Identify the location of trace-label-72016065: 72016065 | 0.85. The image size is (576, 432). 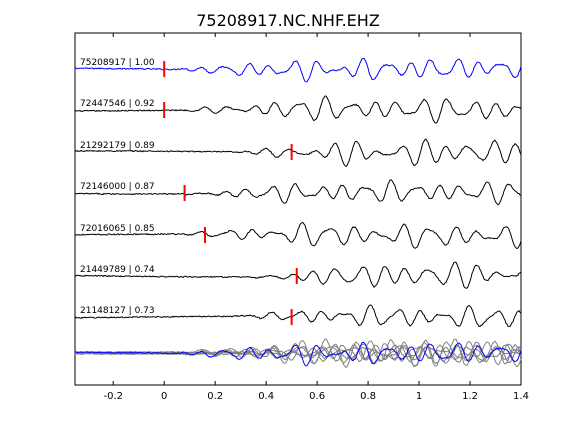
(117, 229).